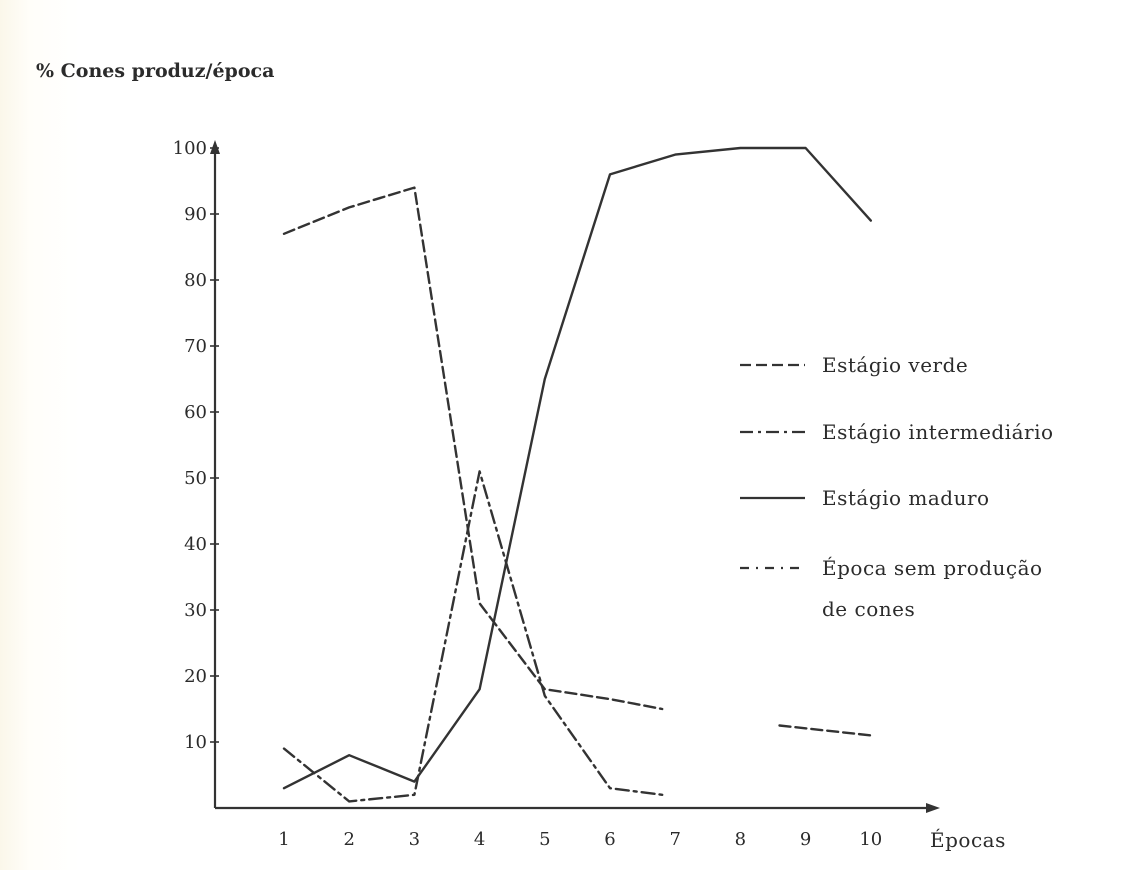 The width and height of the screenshot is (1142, 870). What do you see at coordinates (895, 365) in the screenshot?
I see `legend-label-0: Estágio verde` at bounding box center [895, 365].